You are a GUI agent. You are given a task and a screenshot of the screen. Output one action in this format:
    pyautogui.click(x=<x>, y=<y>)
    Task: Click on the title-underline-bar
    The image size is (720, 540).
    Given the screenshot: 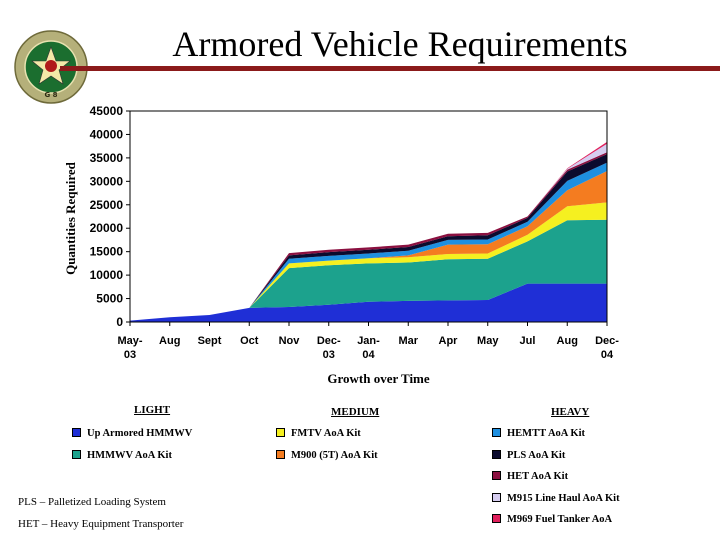 What is the action you would take?
    pyautogui.click(x=390, y=68)
    